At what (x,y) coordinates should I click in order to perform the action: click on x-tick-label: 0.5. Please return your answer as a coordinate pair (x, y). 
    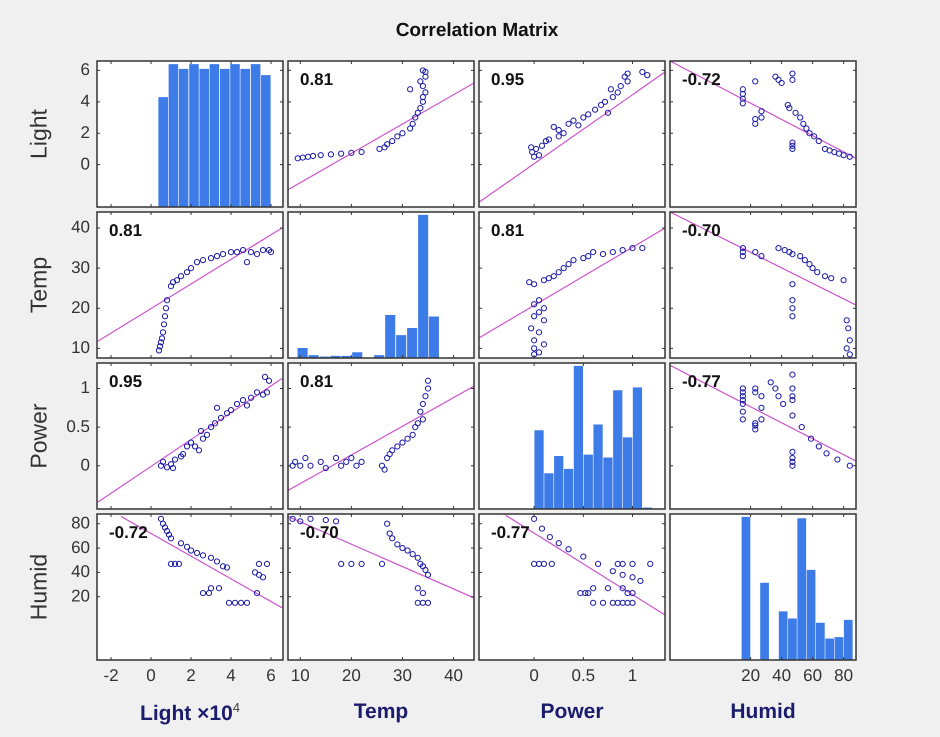
    Looking at the image, I should click on (583, 675).